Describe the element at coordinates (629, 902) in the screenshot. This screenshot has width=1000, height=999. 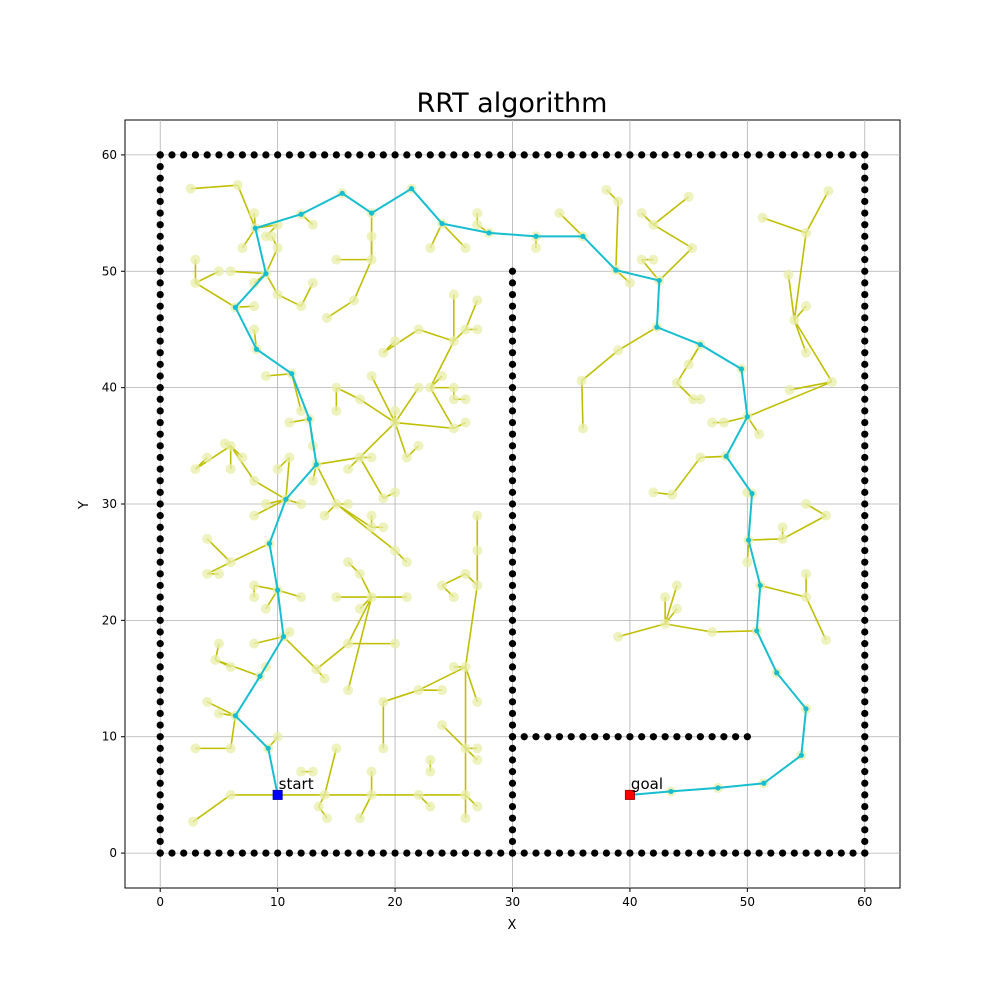
I see `x-tick-label: 40` at that location.